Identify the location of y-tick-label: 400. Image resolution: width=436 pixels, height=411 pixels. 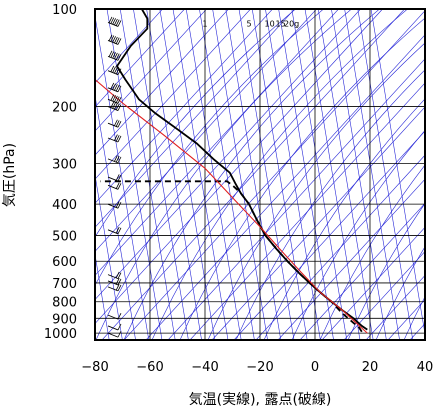
(64, 205).